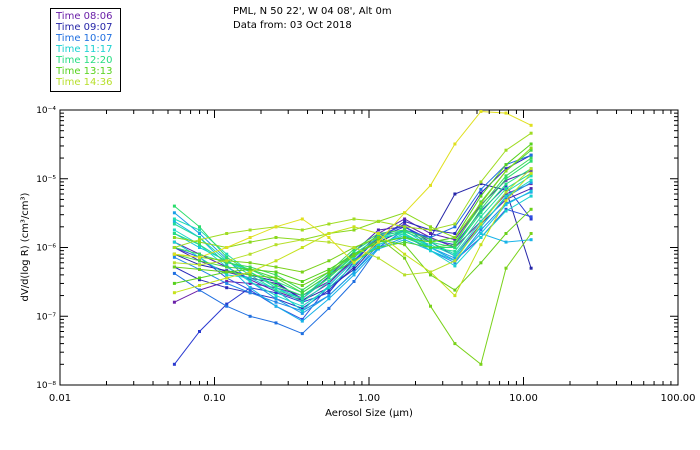 The image size is (700, 450). I want to click on legend-entry-1117: Time 11:17, so click(84, 49).